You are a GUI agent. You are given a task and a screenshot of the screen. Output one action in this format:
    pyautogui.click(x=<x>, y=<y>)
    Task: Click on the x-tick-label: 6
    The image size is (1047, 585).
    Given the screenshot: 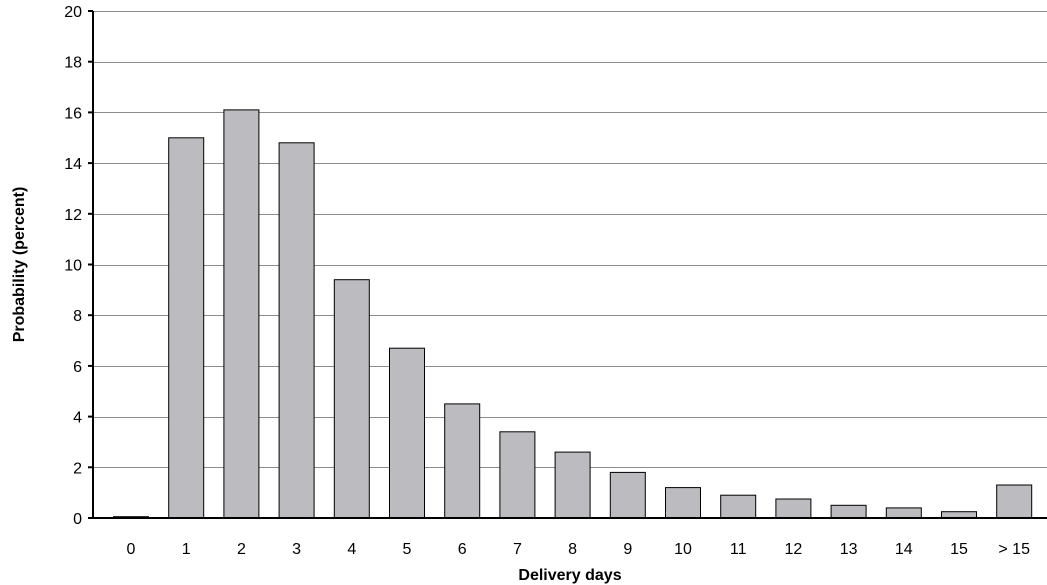 What is the action you would take?
    pyautogui.click(x=462, y=549)
    